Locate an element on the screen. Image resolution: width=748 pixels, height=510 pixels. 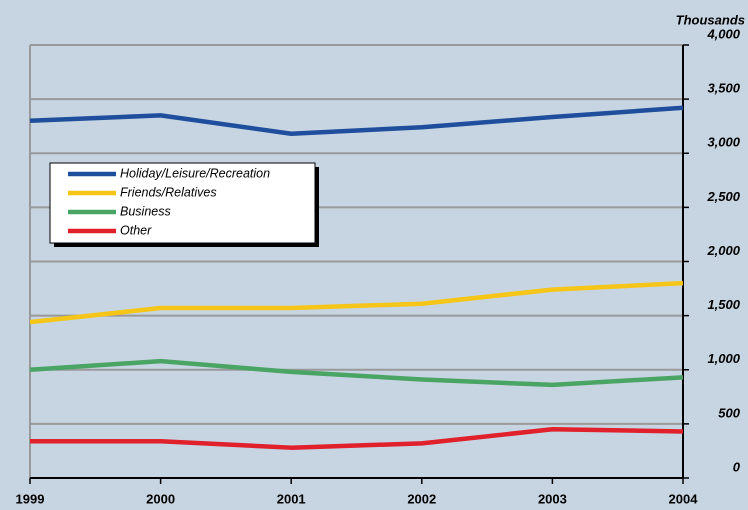
legend-label: Business is located at coordinates (145, 211).